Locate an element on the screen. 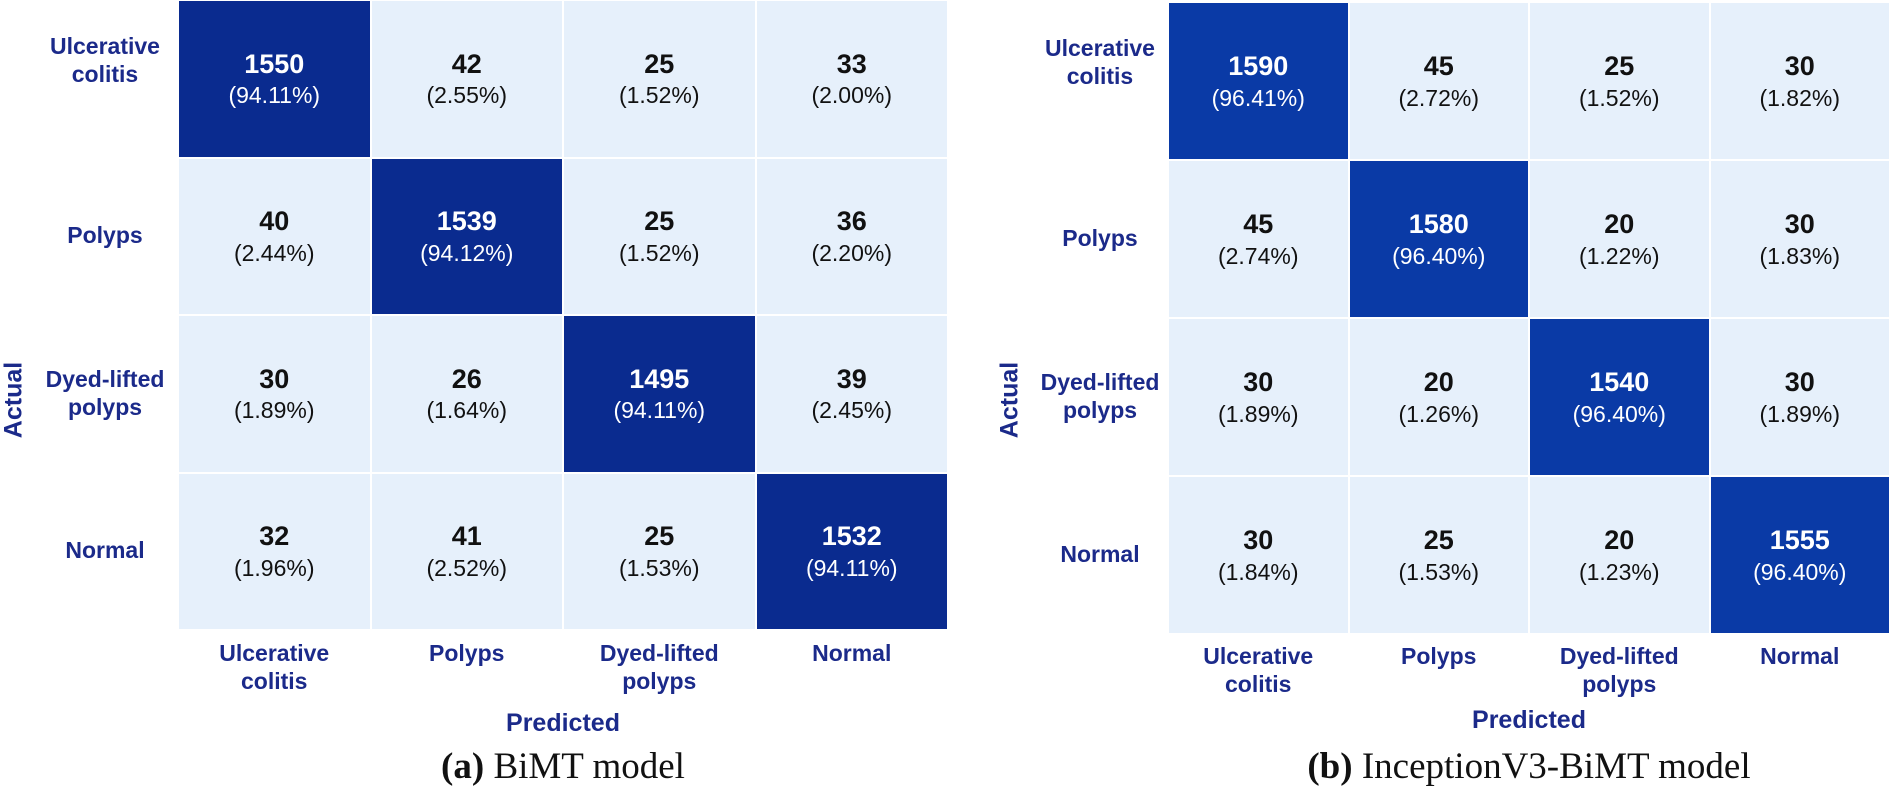 Image resolution: width=1895 pixels, height=790 pixels. caption-text: BiMT model is located at coordinates (589, 766).